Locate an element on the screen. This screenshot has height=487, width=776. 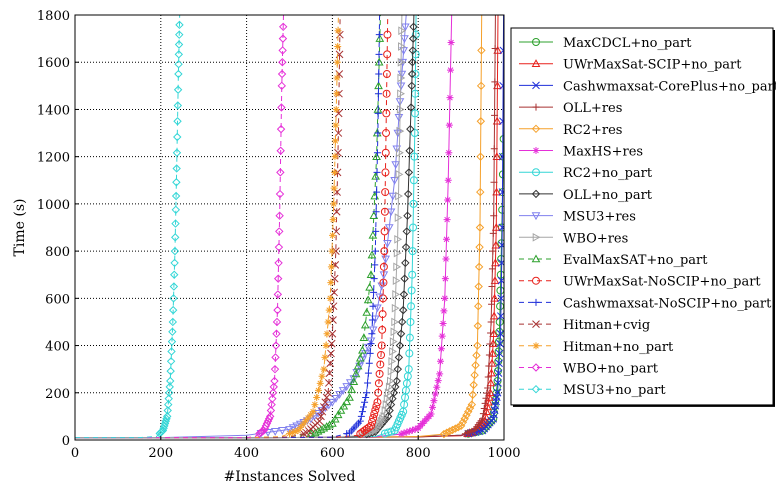
legend-label: RC2+no_part is located at coordinates (608, 173).